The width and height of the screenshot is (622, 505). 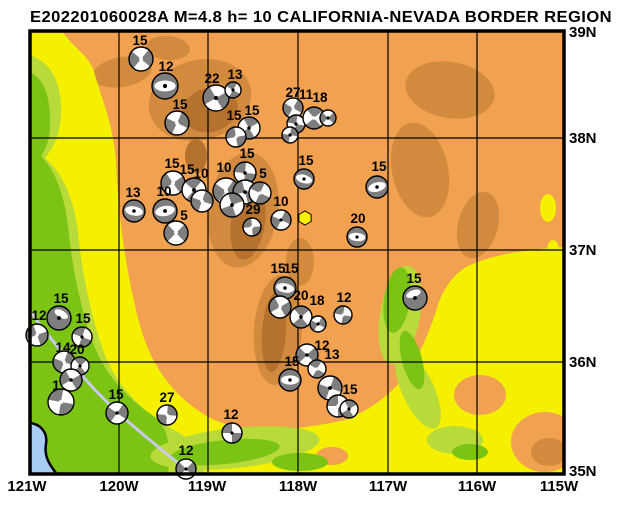 What do you see at coordinates (252, 209) in the screenshot?
I see `depth-label: 29` at bounding box center [252, 209].